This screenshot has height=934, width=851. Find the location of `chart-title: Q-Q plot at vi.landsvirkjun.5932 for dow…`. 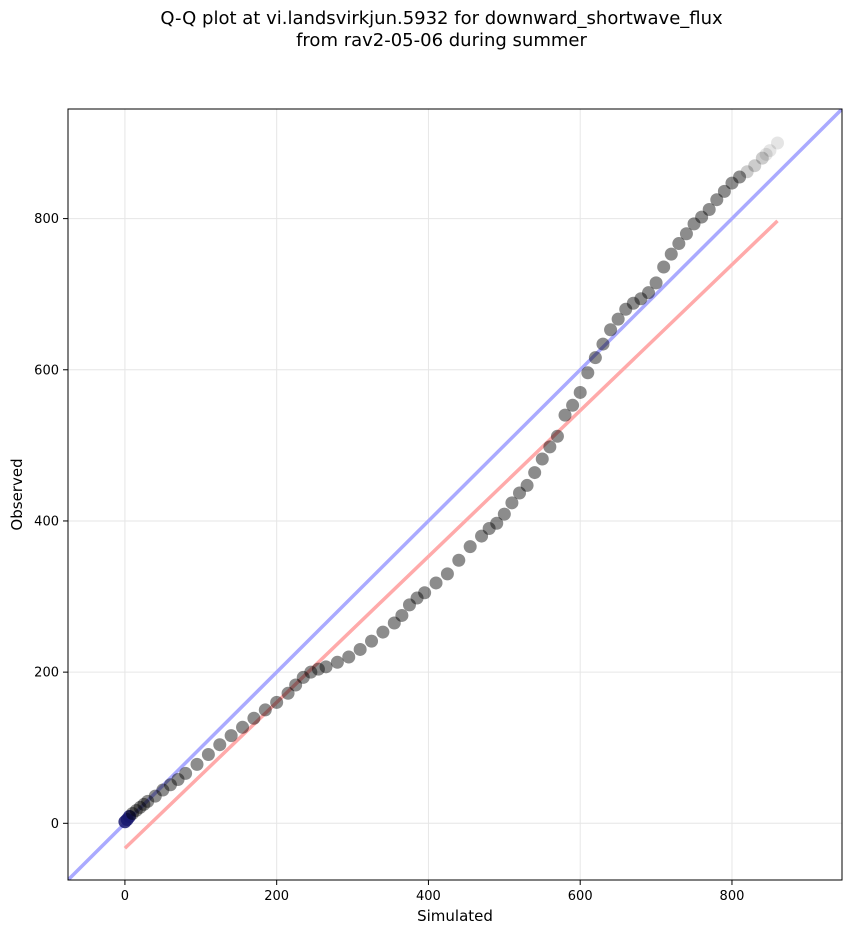

chart-title: Q-Q plot at vi.landsvirkjun.5932 for dow… is located at coordinates (425, 30).